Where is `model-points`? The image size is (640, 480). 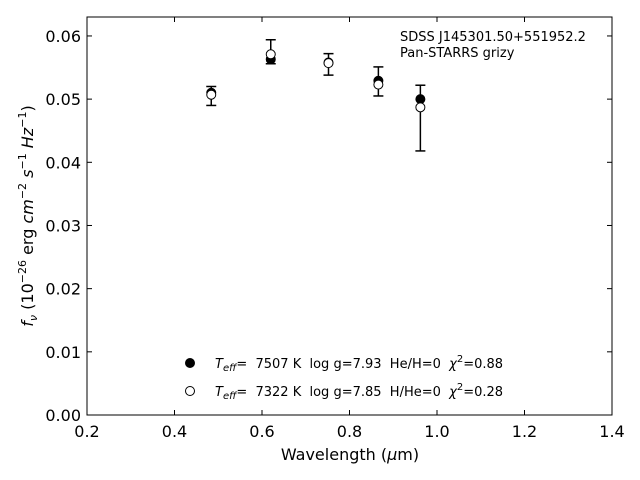
model-points is located at coordinates (316, 81).